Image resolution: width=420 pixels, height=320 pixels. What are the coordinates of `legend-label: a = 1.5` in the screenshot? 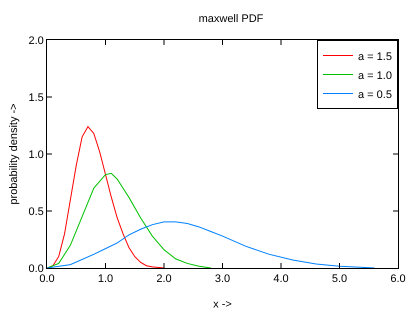 It's located at (375, 56).